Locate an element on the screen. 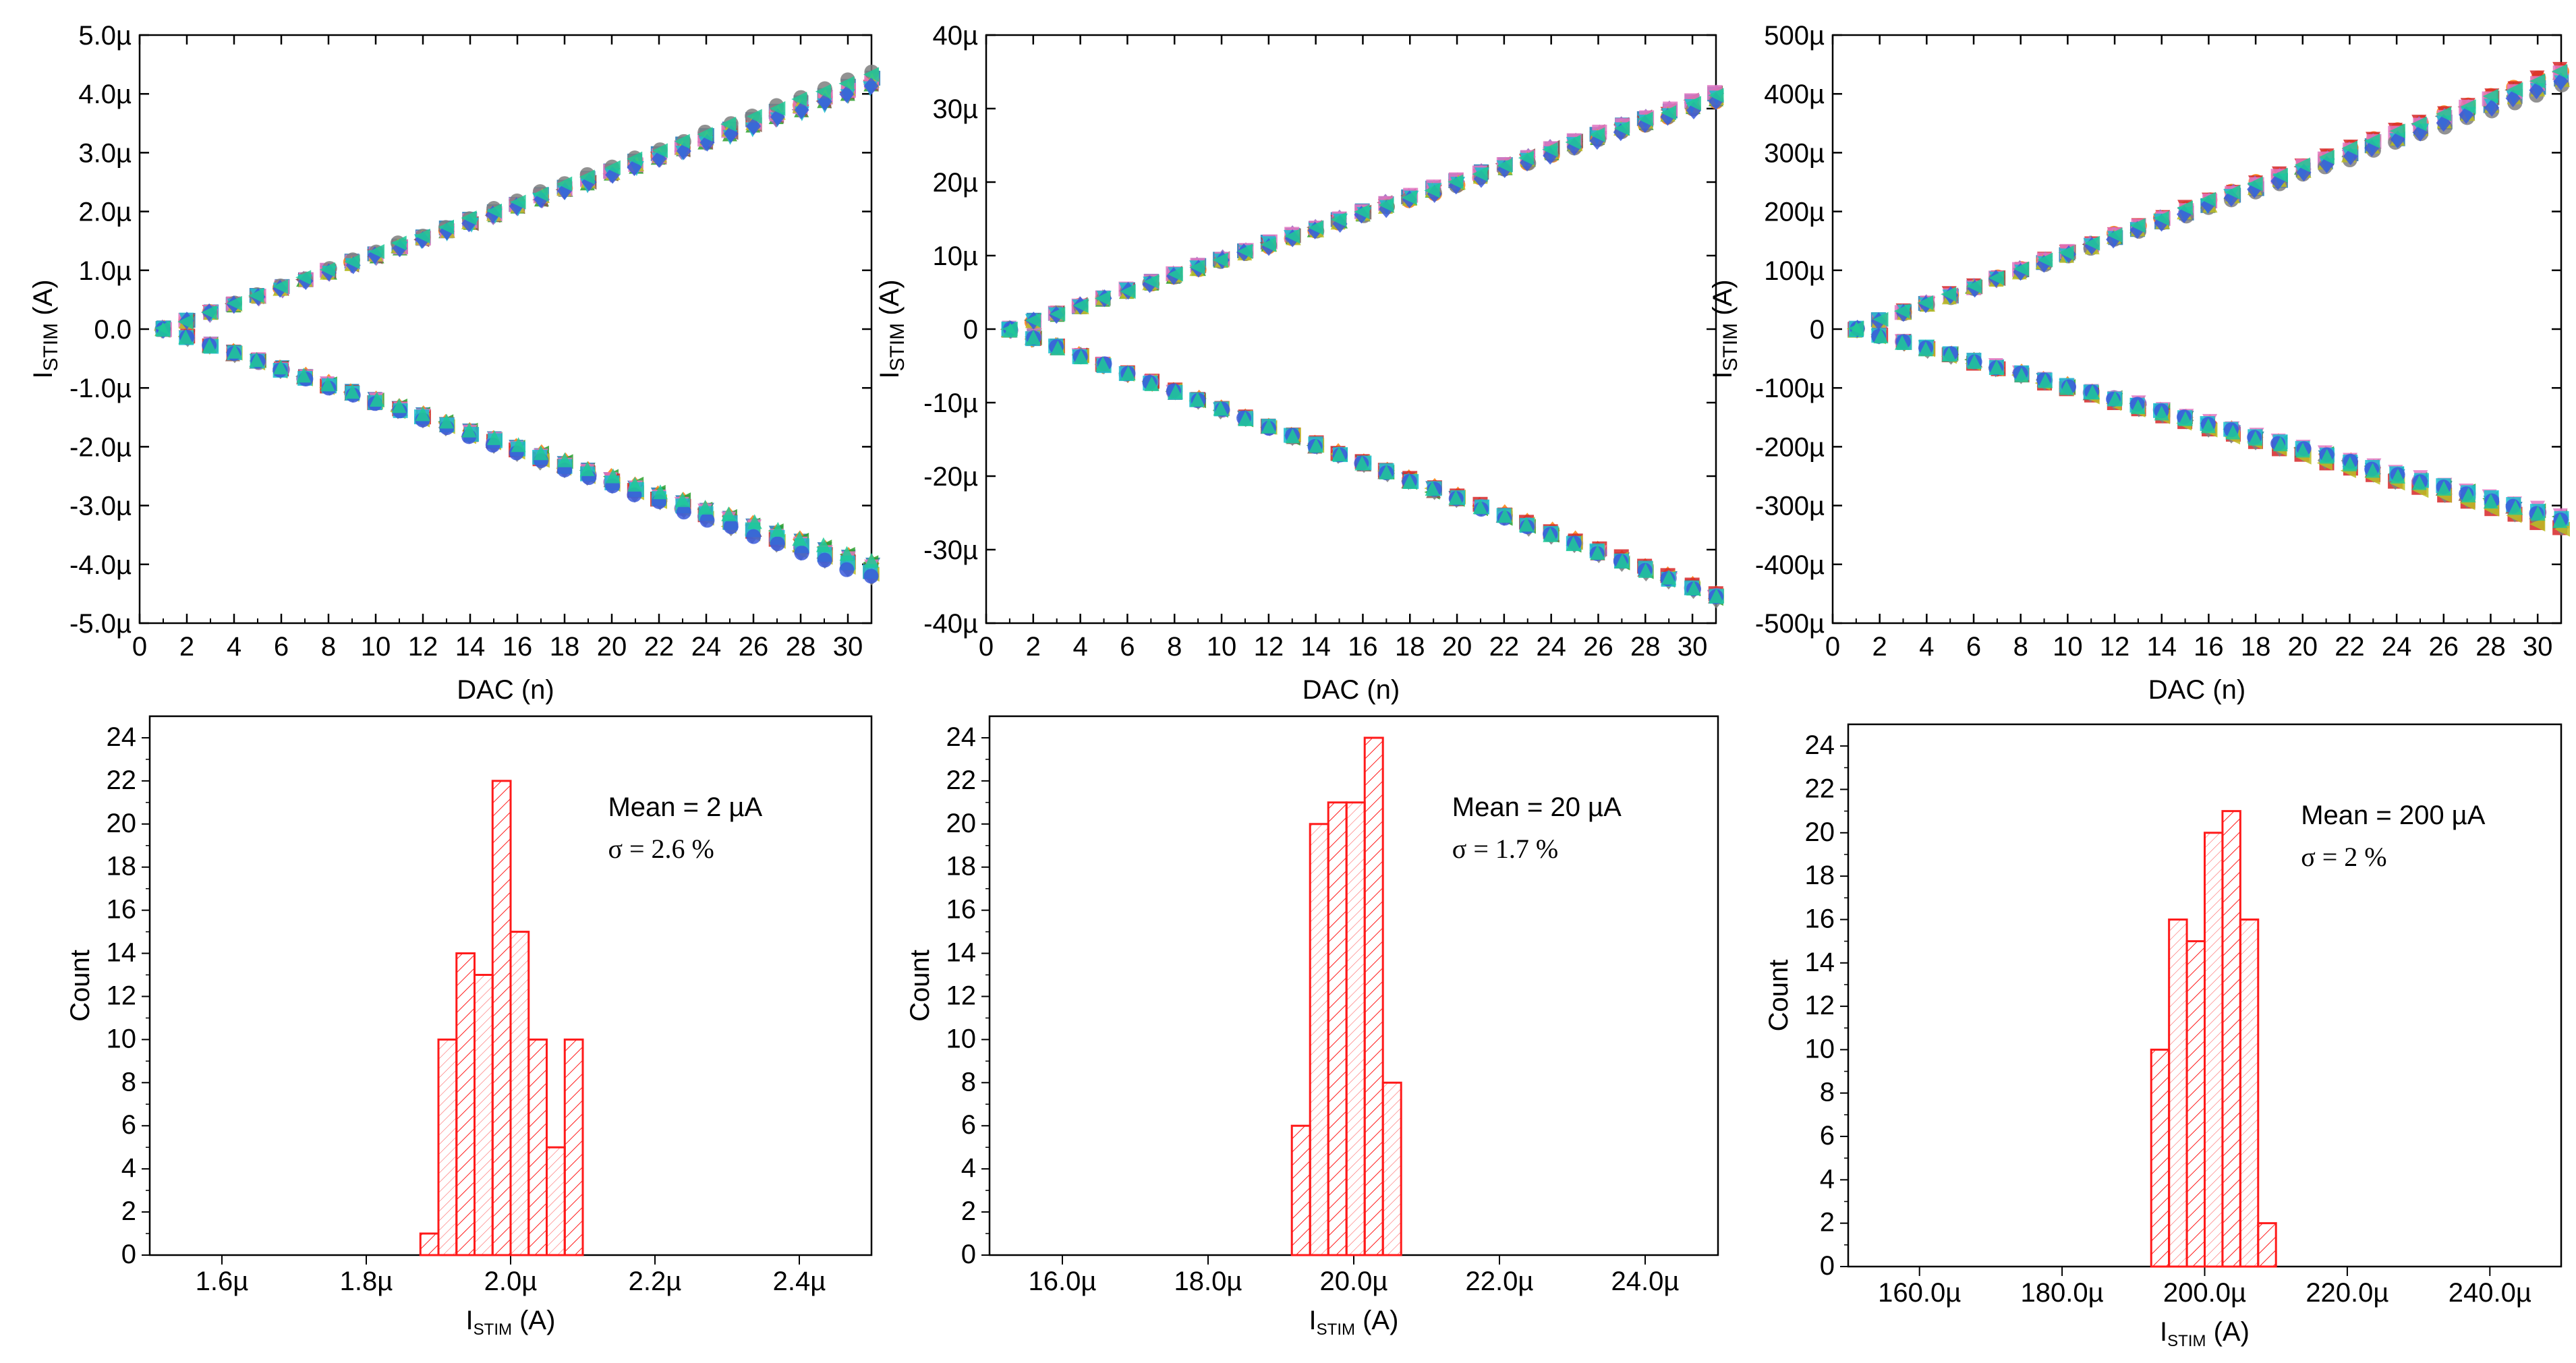 This screenshot has height=1363, width=2576. x-tick-label: 10 is located at coordinates (1222, 647).